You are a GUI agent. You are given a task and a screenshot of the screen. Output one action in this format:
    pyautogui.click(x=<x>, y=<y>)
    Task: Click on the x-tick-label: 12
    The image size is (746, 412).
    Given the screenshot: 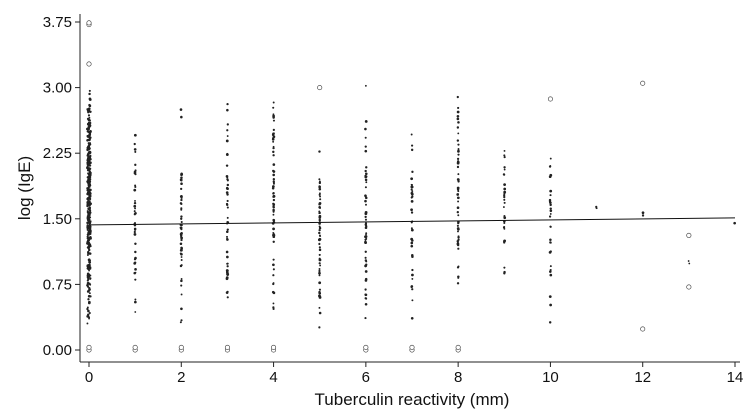 What is the action you would take?
    pyautogui.click(x=642, y=377)
    